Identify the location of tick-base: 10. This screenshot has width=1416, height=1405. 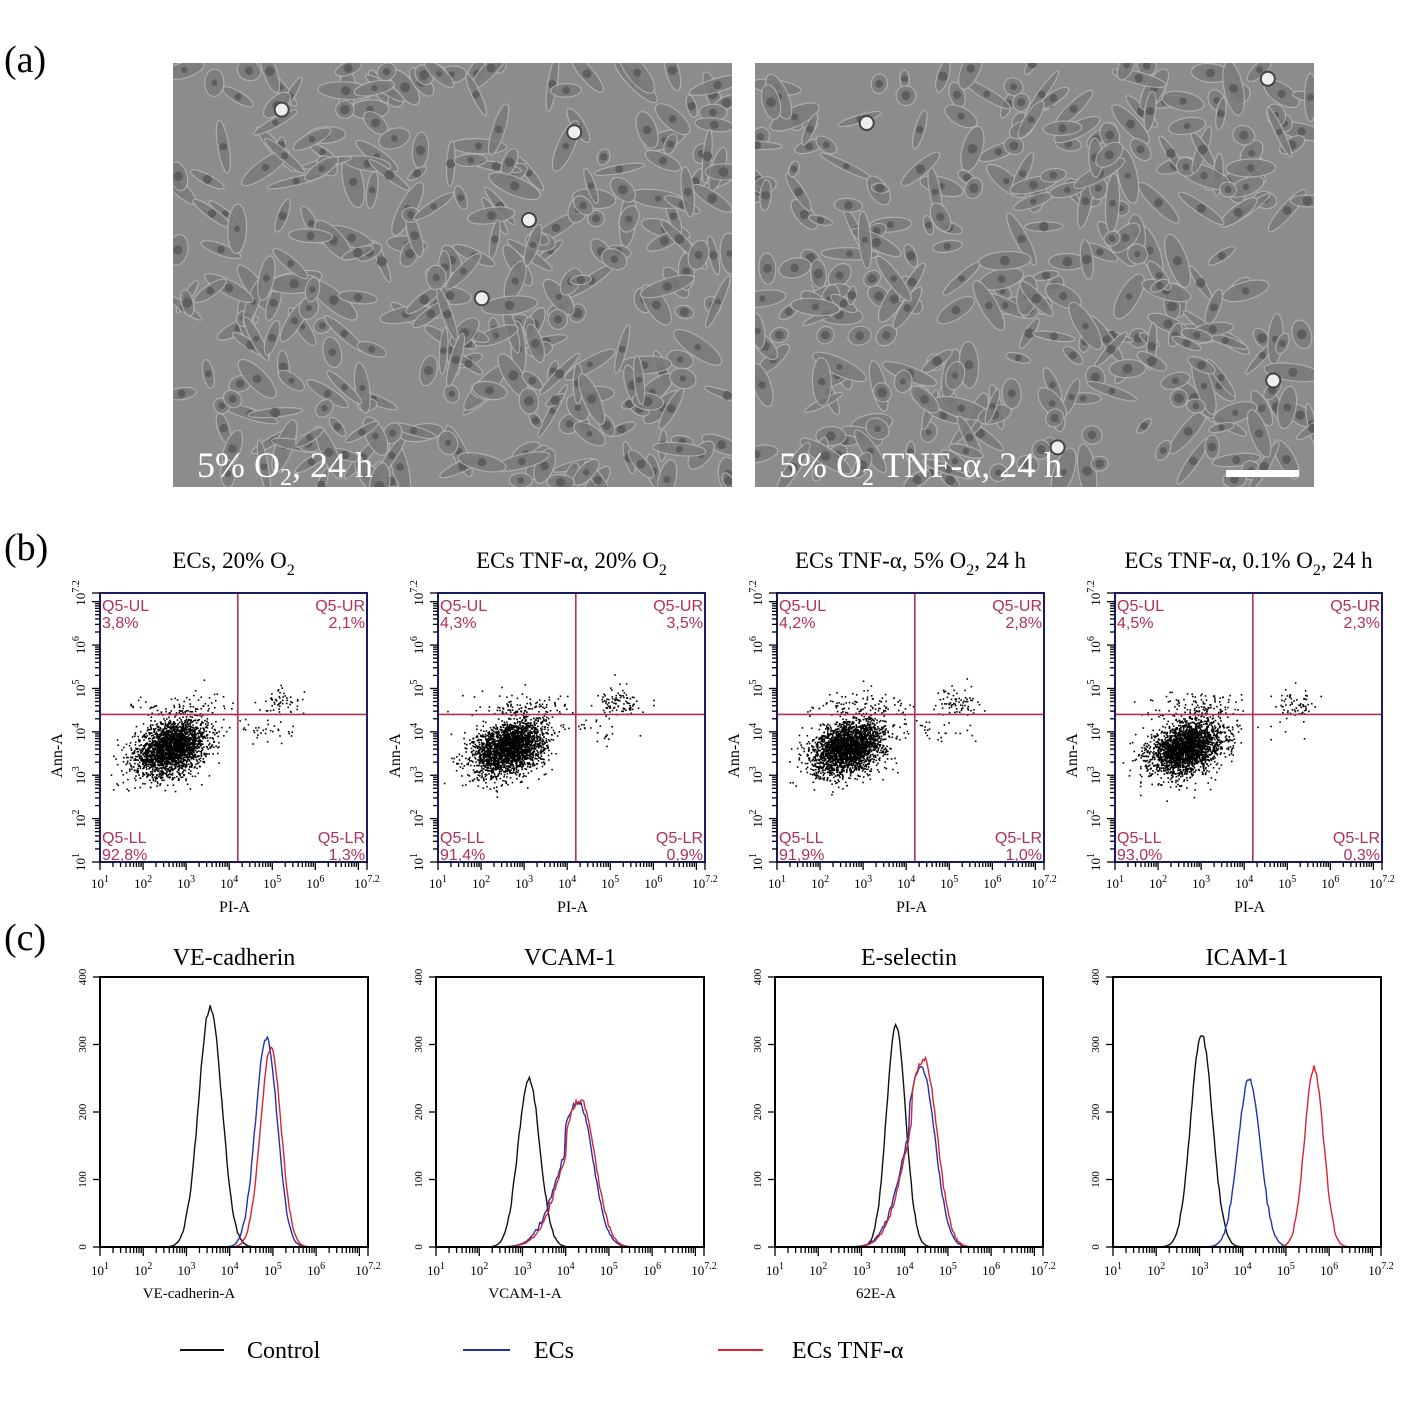
(80, 734).